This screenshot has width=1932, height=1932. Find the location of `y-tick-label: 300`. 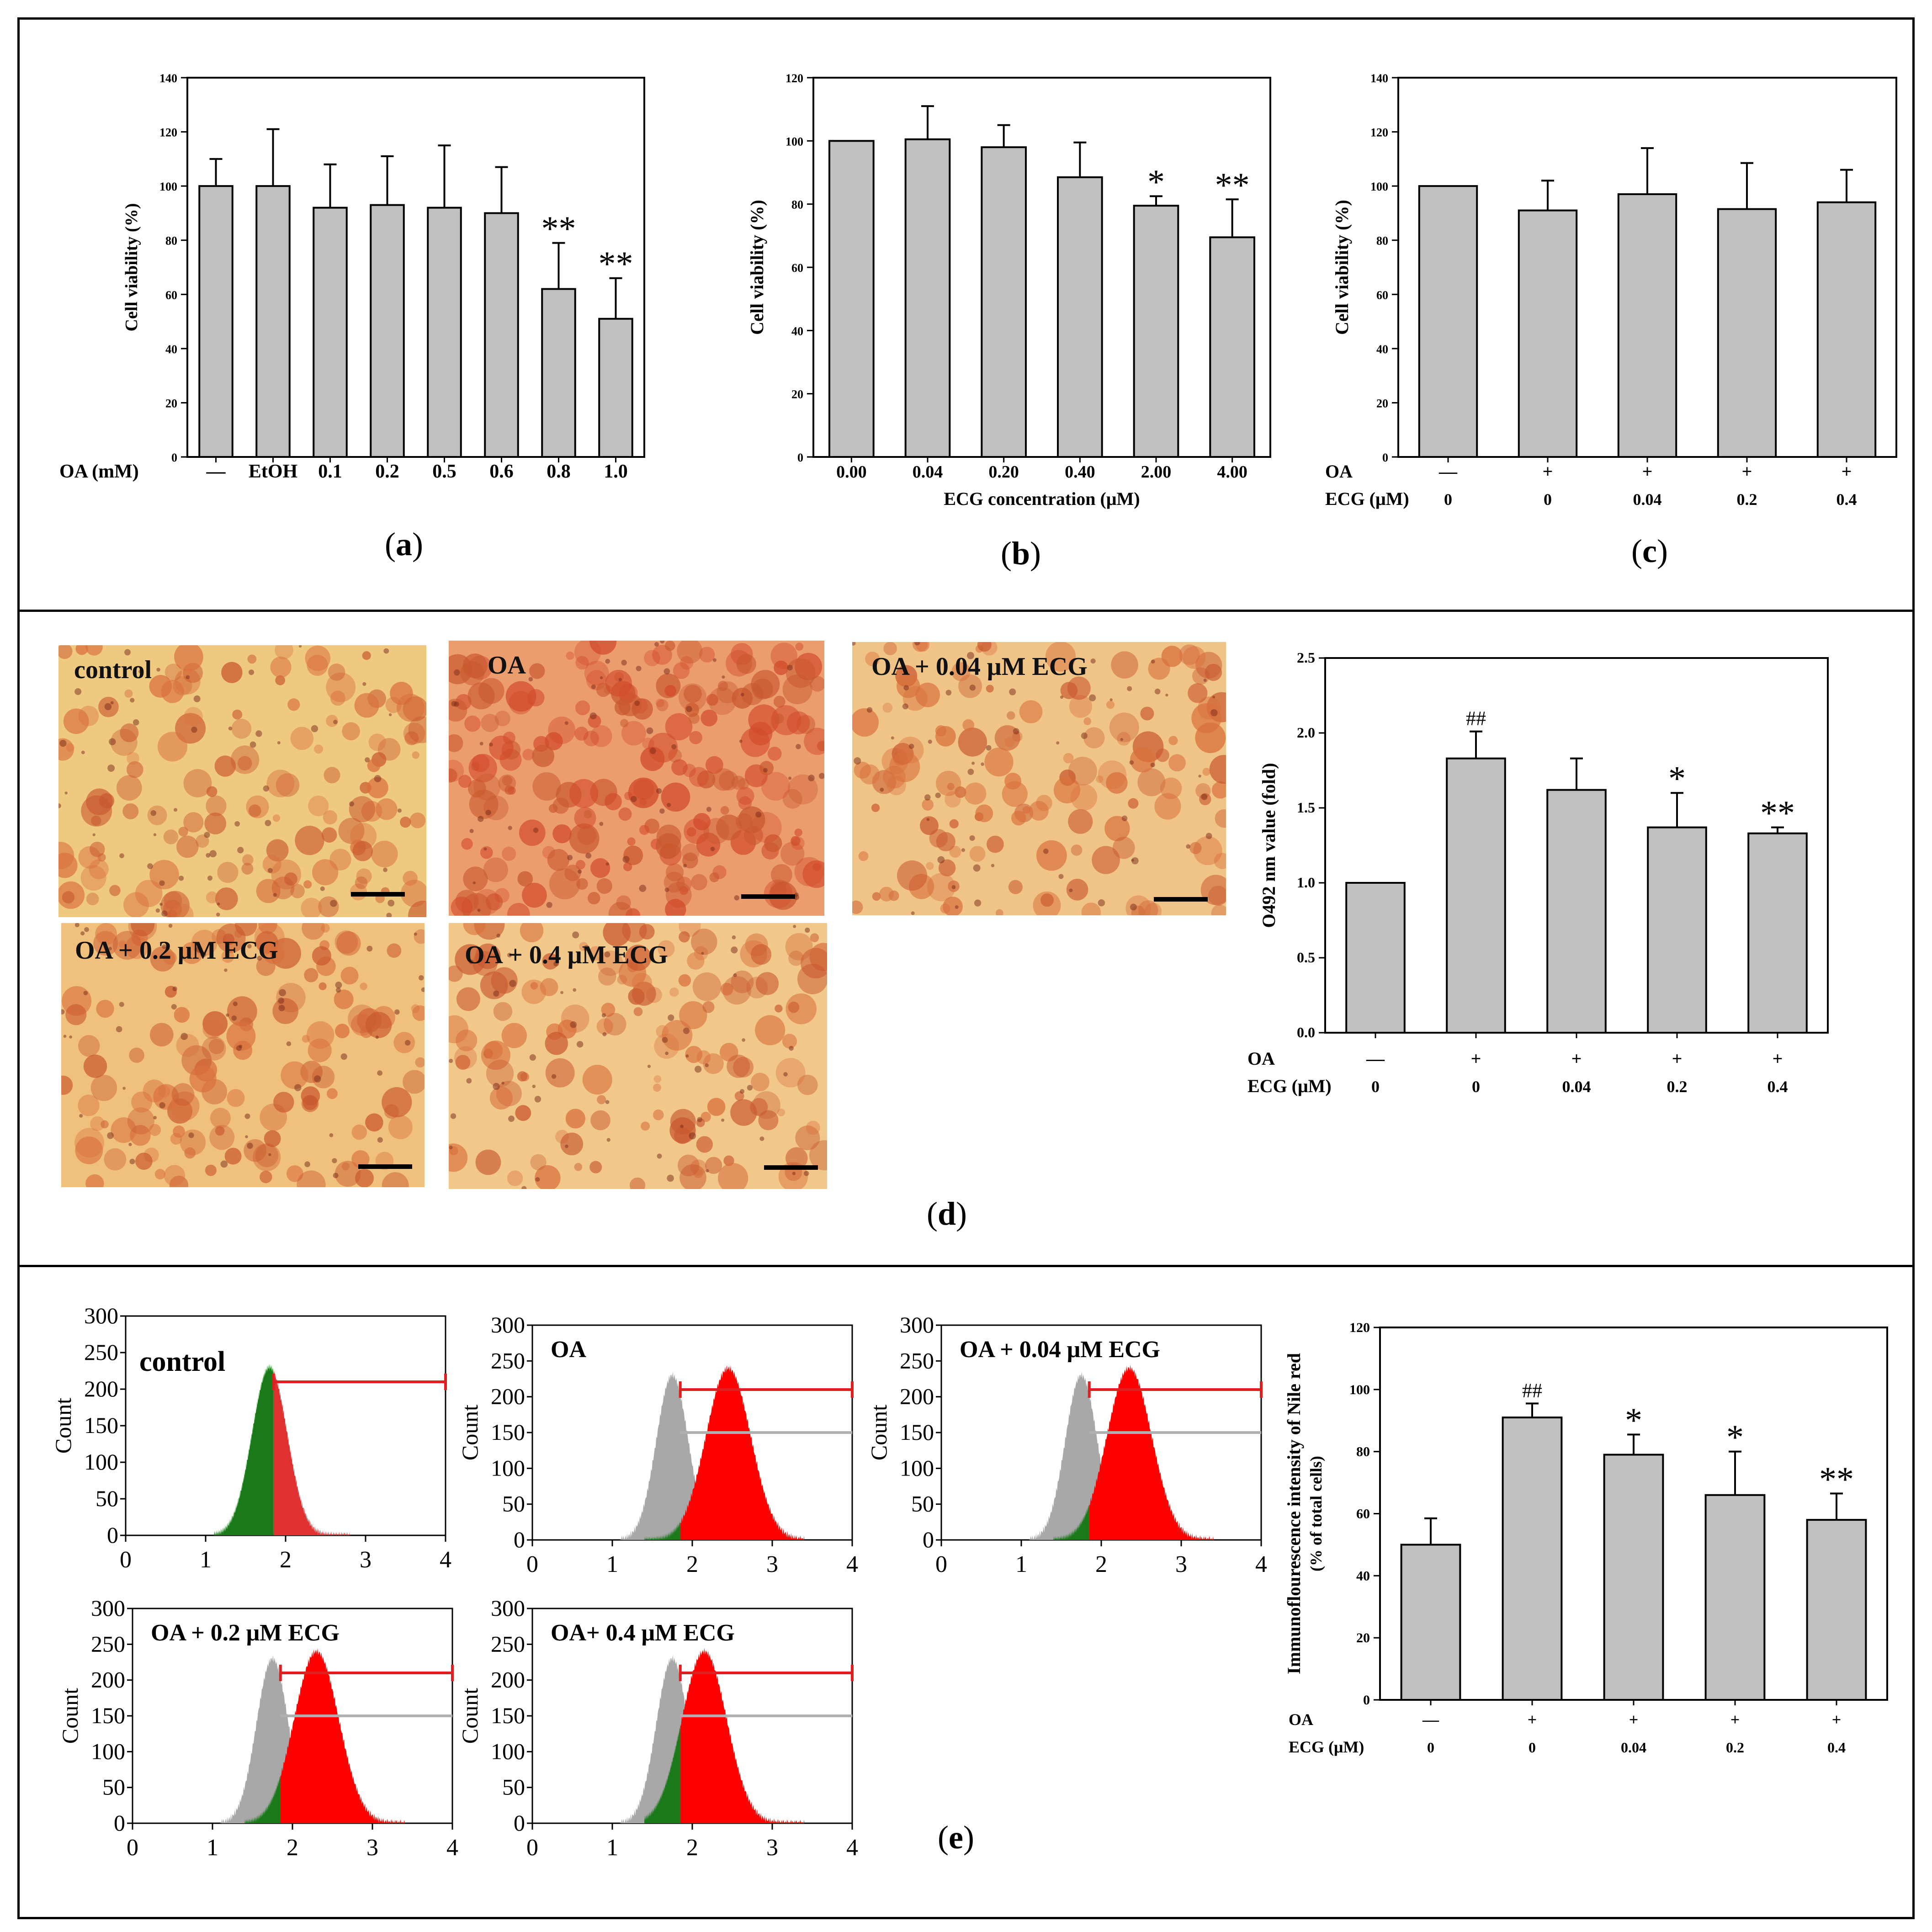

y-tick-label: 300 is located at coordinates (108, 1610).